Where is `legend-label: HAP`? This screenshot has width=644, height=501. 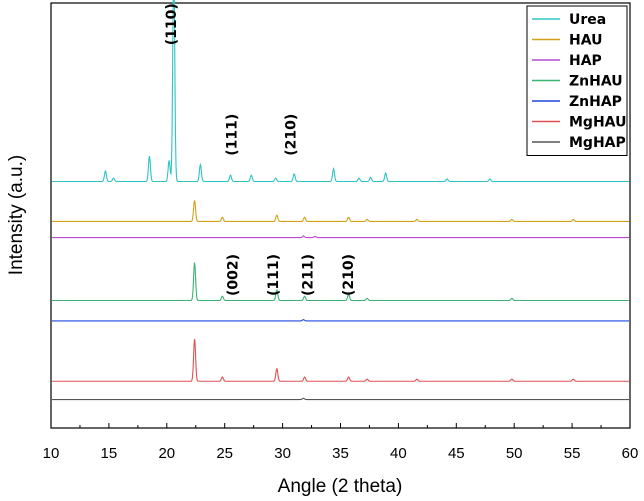 legend-label: HAP is located at coordinates (585, 61).